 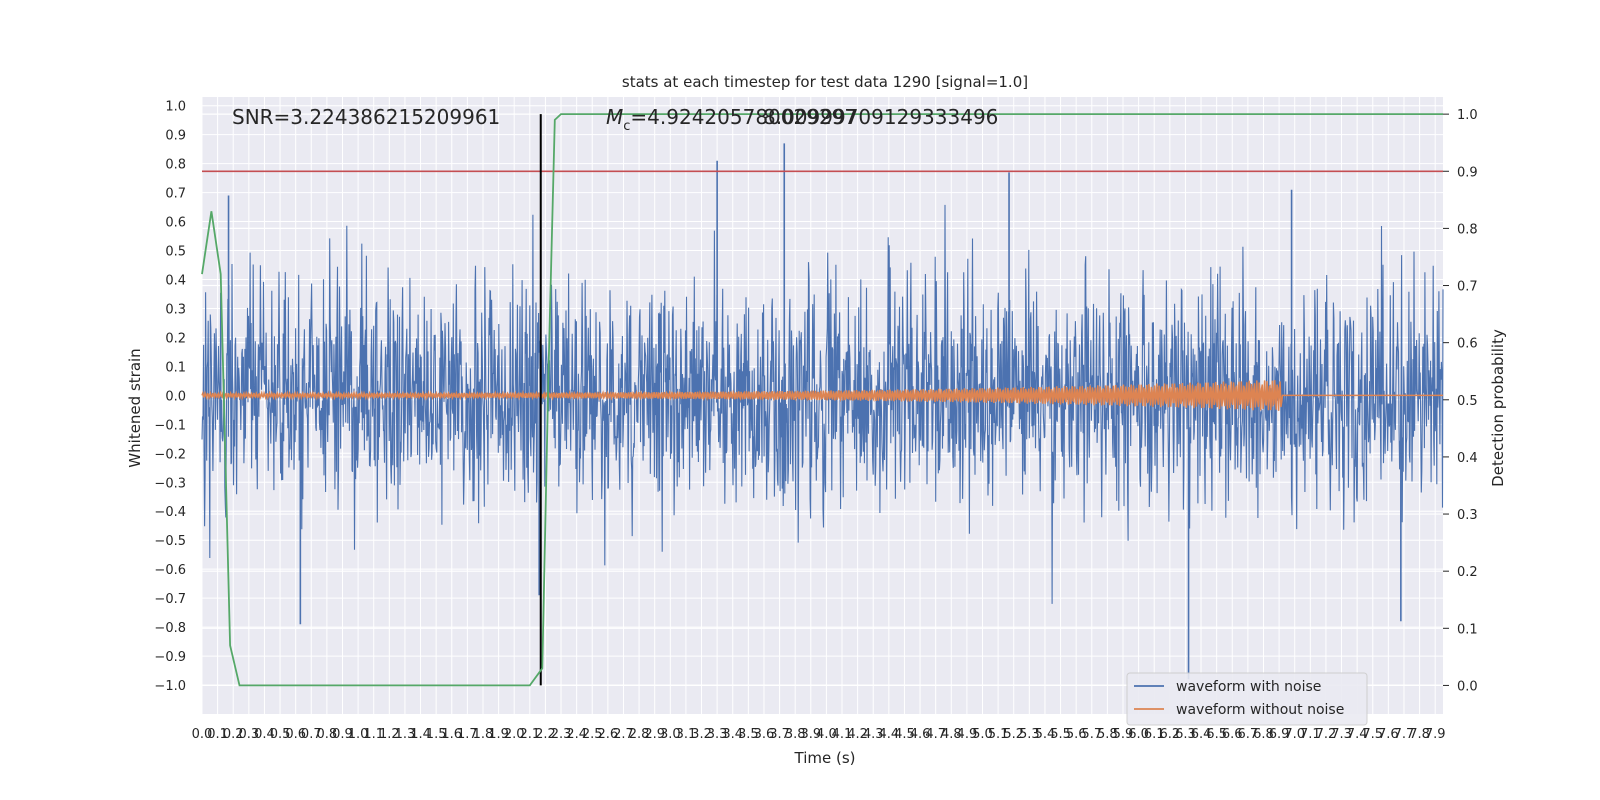 What do you see at coordinates (170, 483) in the screenshot?
I see `y-tick-label: −0.3` at bounding box center [170, 483].